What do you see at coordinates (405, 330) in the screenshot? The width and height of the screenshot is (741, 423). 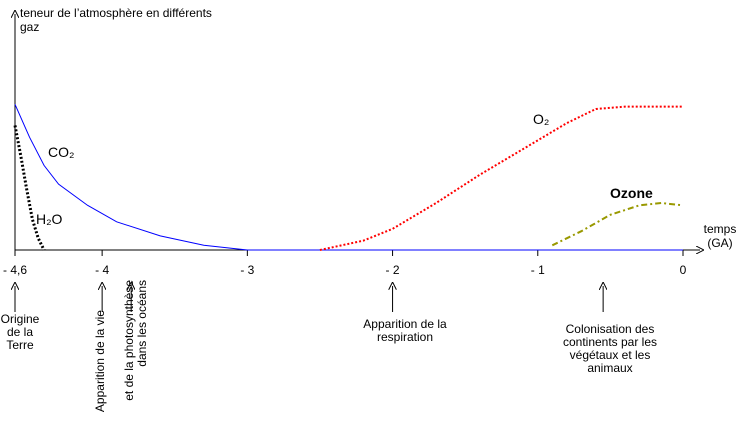 I see `annotation: Apparition de la respiration` at bounding box center [405, 330].